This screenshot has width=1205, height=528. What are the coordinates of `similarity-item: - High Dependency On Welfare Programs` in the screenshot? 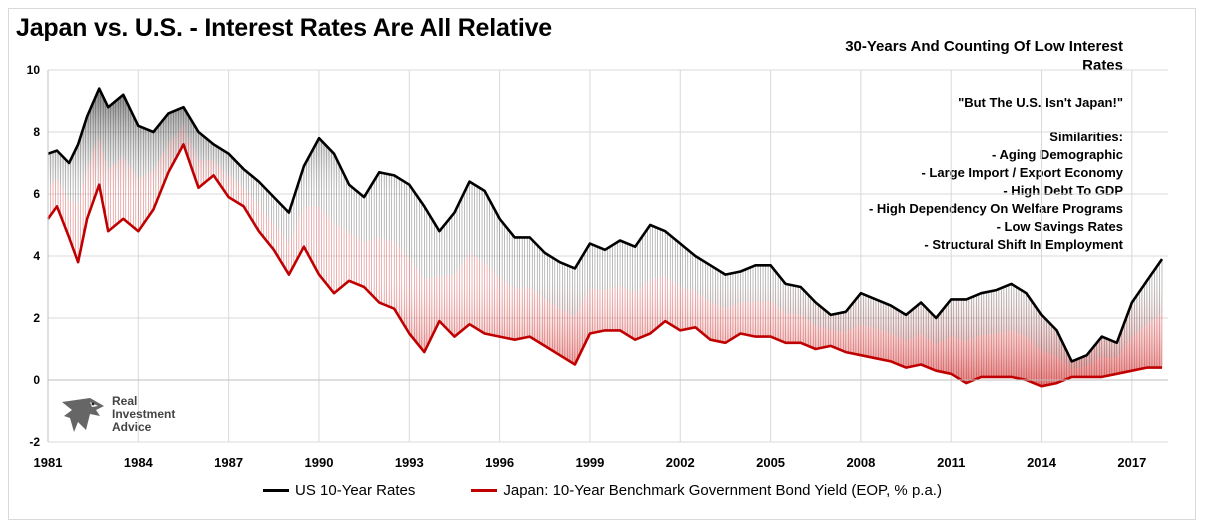 It's located at (995, 208).